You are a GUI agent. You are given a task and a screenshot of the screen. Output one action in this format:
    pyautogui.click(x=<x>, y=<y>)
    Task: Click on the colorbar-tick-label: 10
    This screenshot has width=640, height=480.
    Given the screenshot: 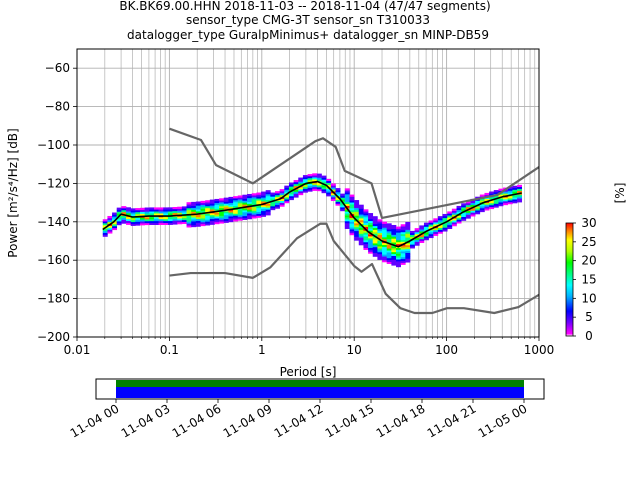 What is the action you would take?
    pyautogui.click(x=588, y=298)
    